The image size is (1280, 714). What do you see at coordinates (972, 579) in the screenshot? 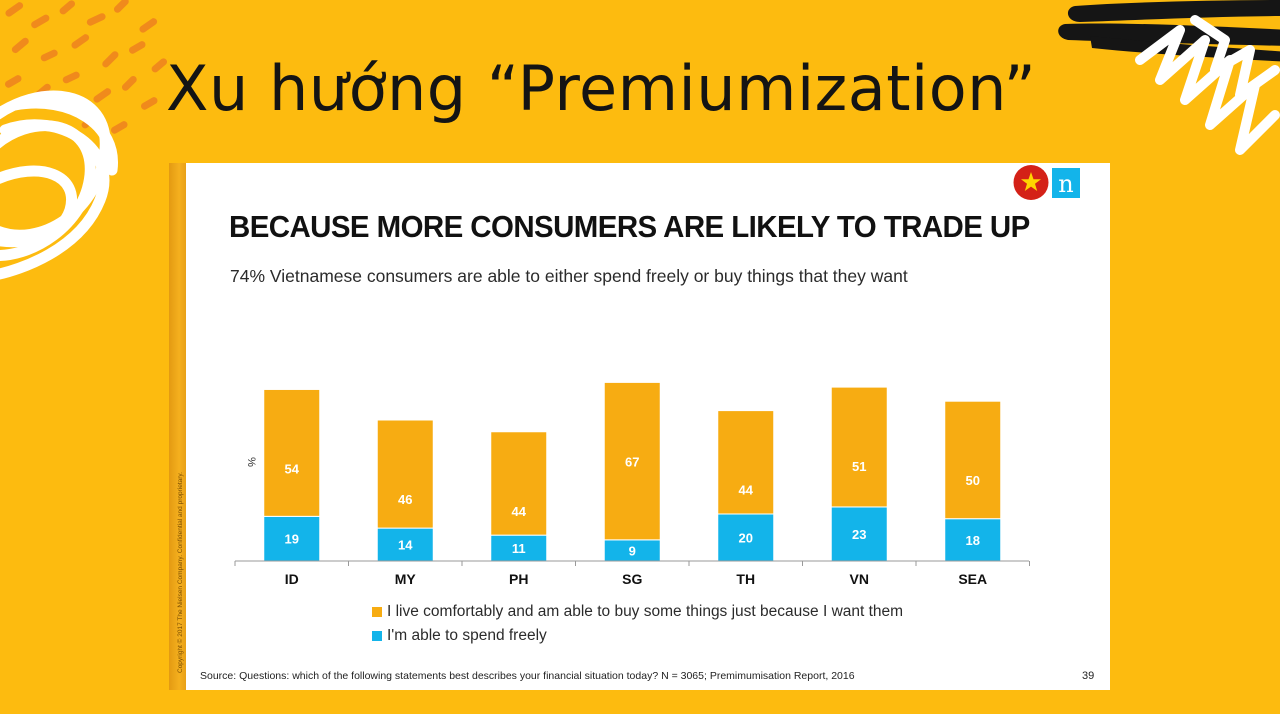
I see `x-tick-label-sea: SEA` at bounding box center [972, 579].